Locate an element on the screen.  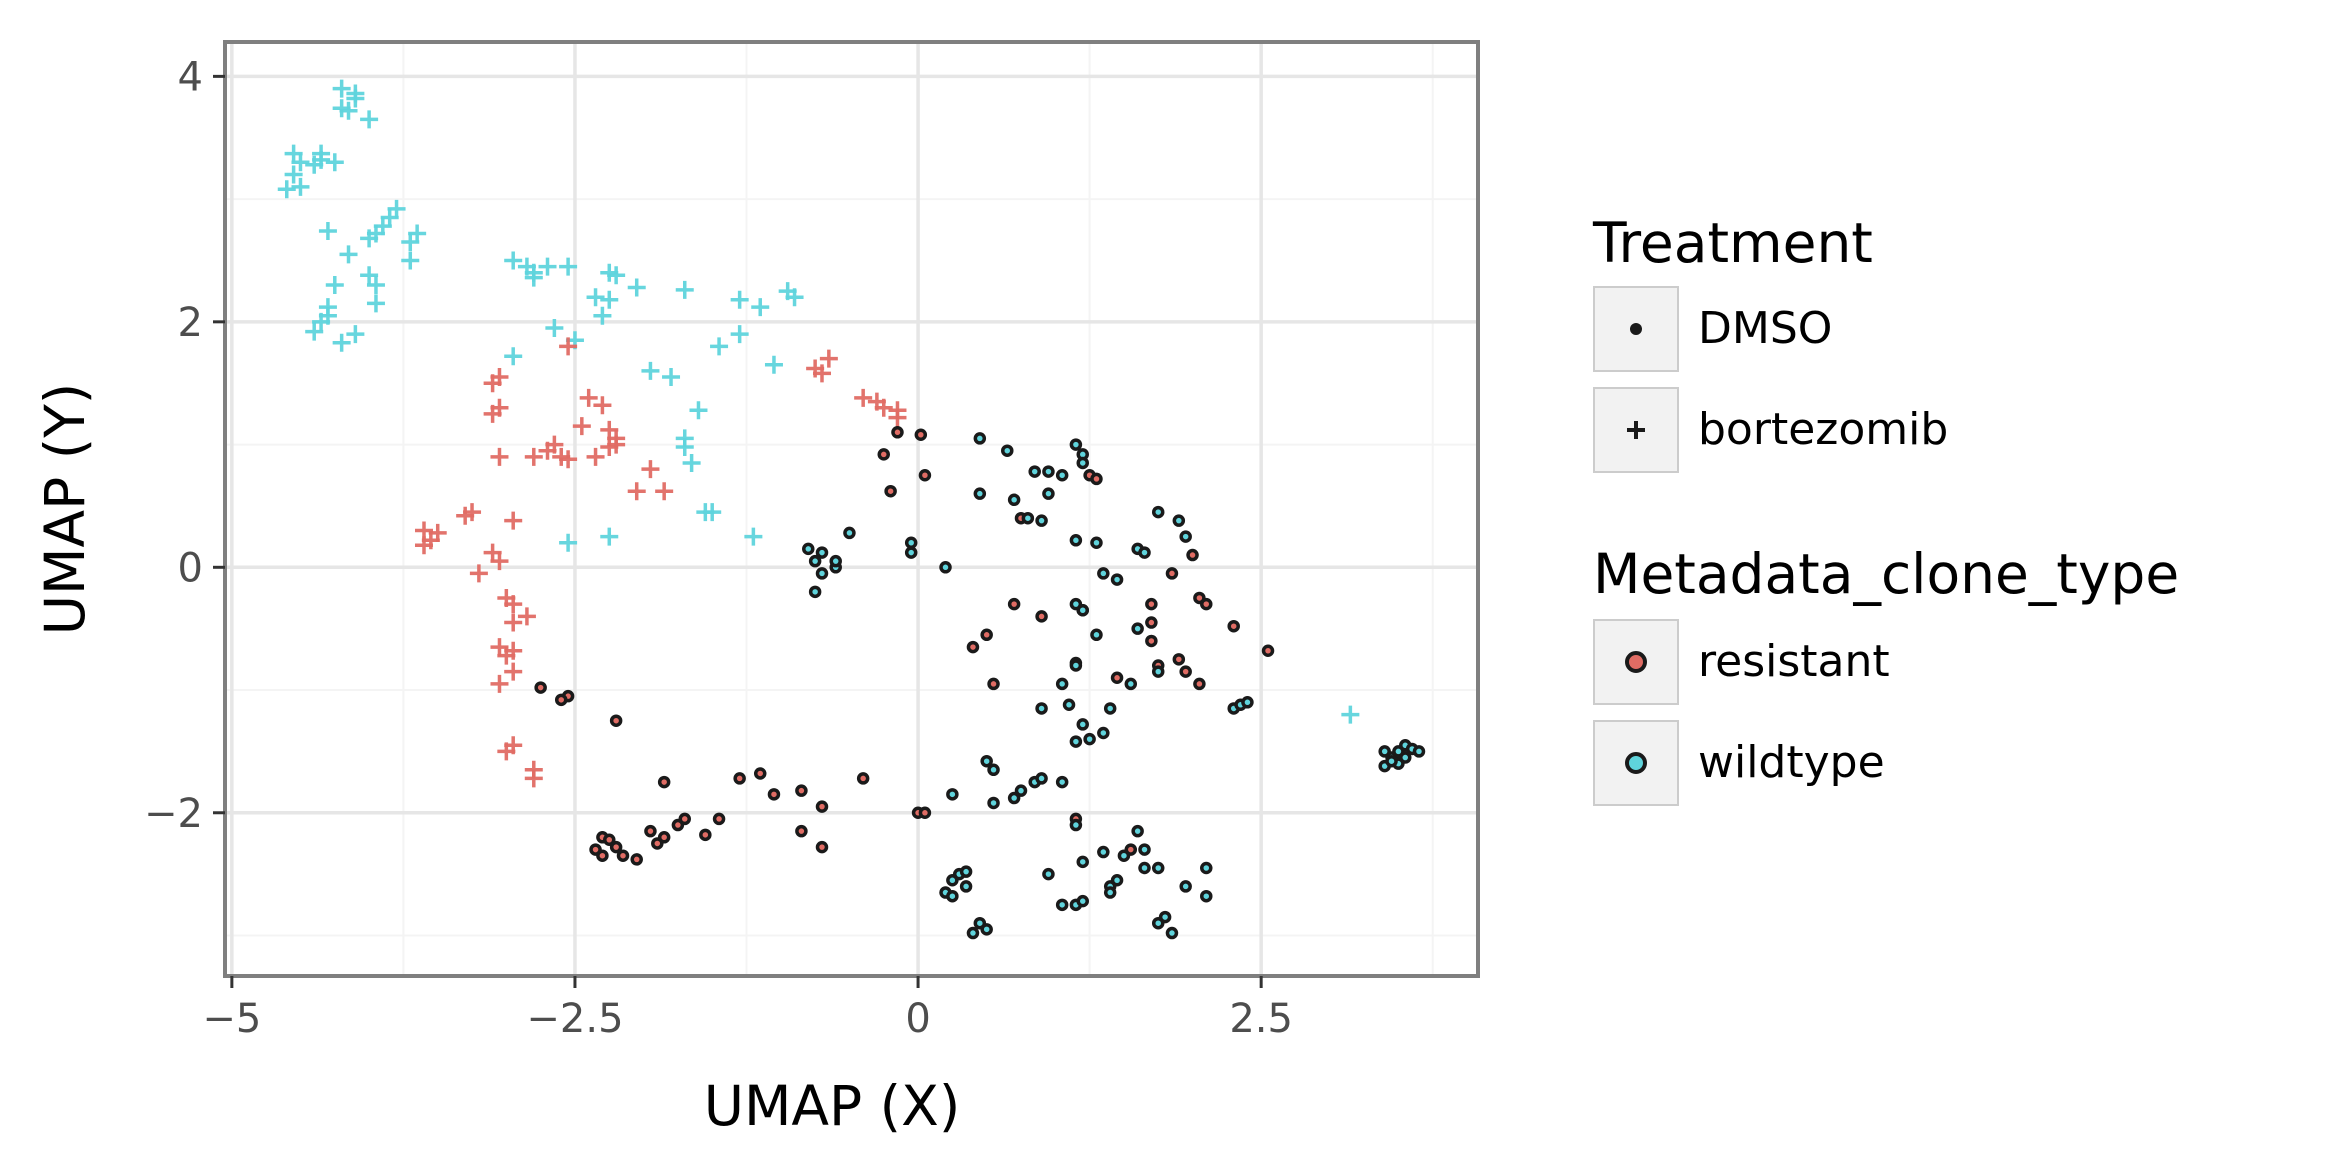
y-tick-label: 4 is located at coordinates (190, 77).